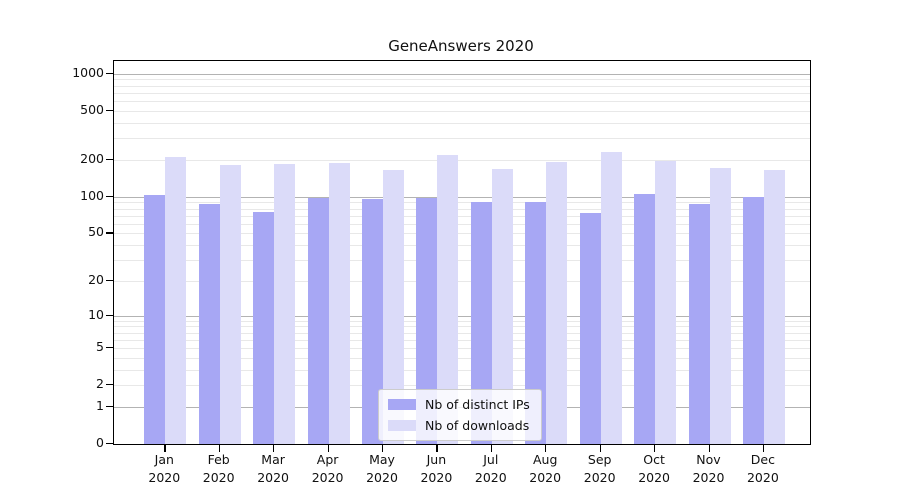 The image size is (900, 500). What do you see at coordinates (448, 299) in the screenshot?
I see `bar-downloads-jun` at bounding box center [448, 299].